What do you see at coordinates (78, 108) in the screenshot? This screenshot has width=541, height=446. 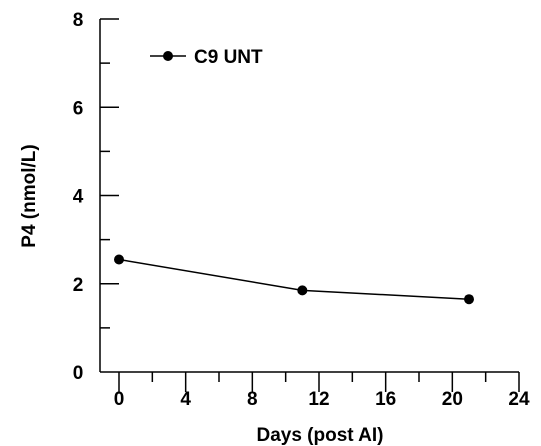 I see `y-tick-label: 6` at bounding box center [78, 108].